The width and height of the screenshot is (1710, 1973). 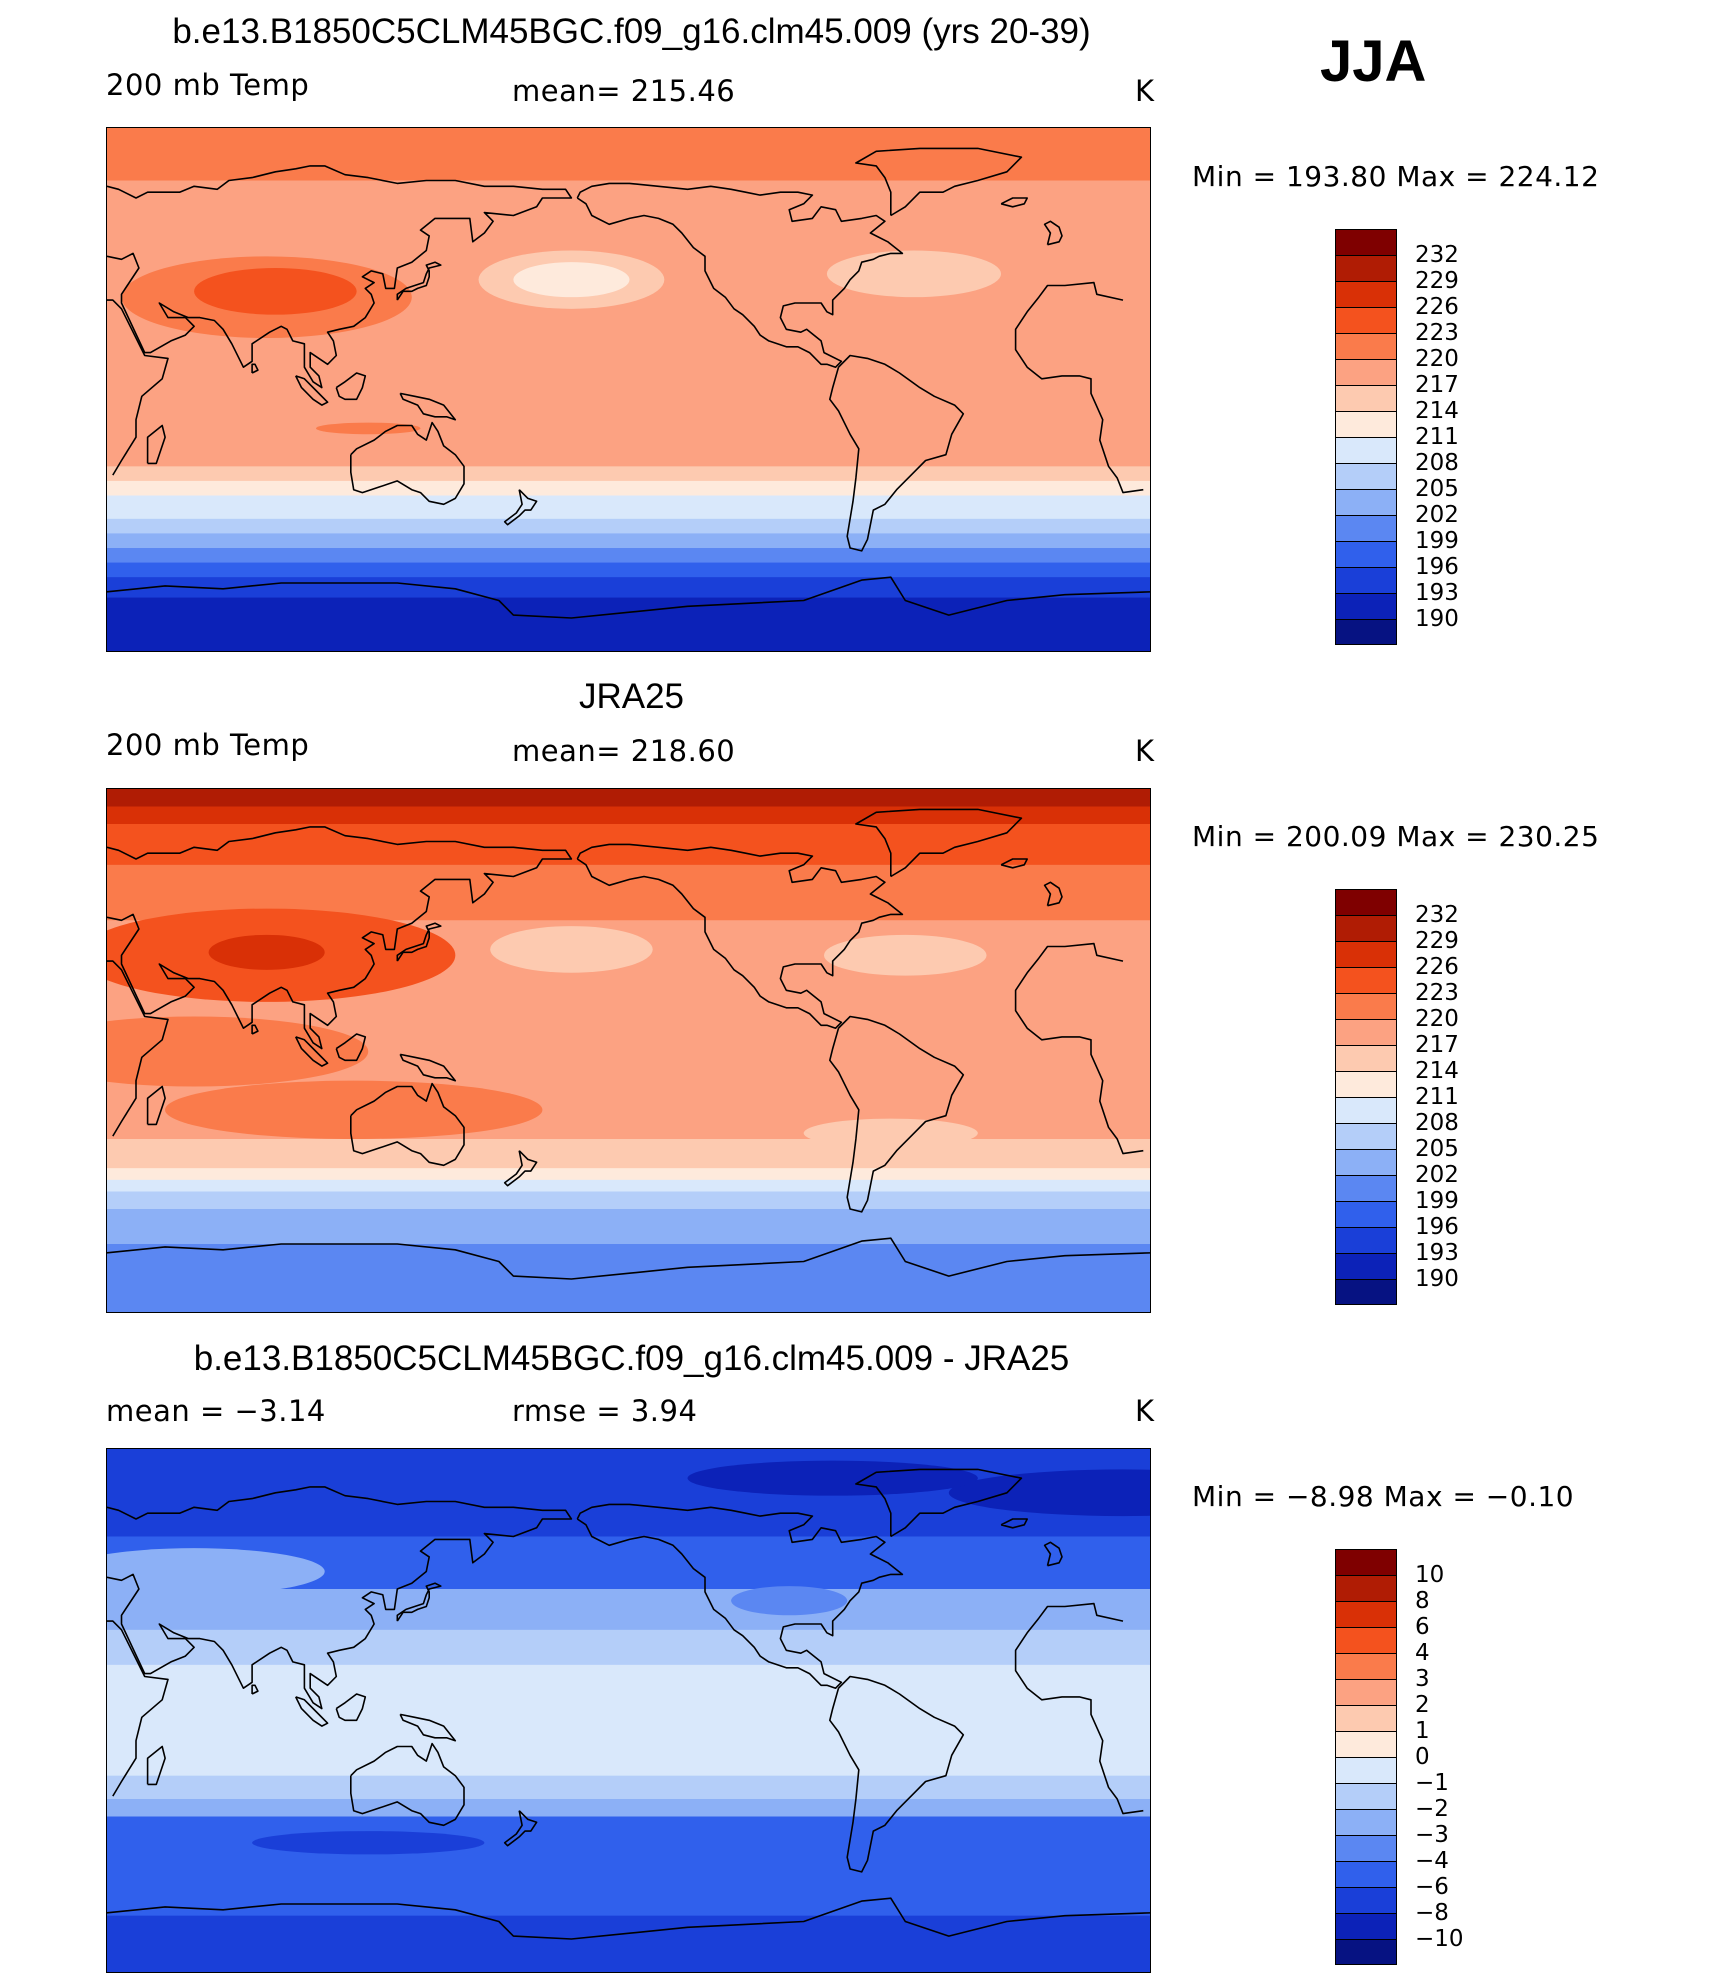 I want to click on panel-obs-variable-label: 200 mb Temp, so click(x=208, y=745).